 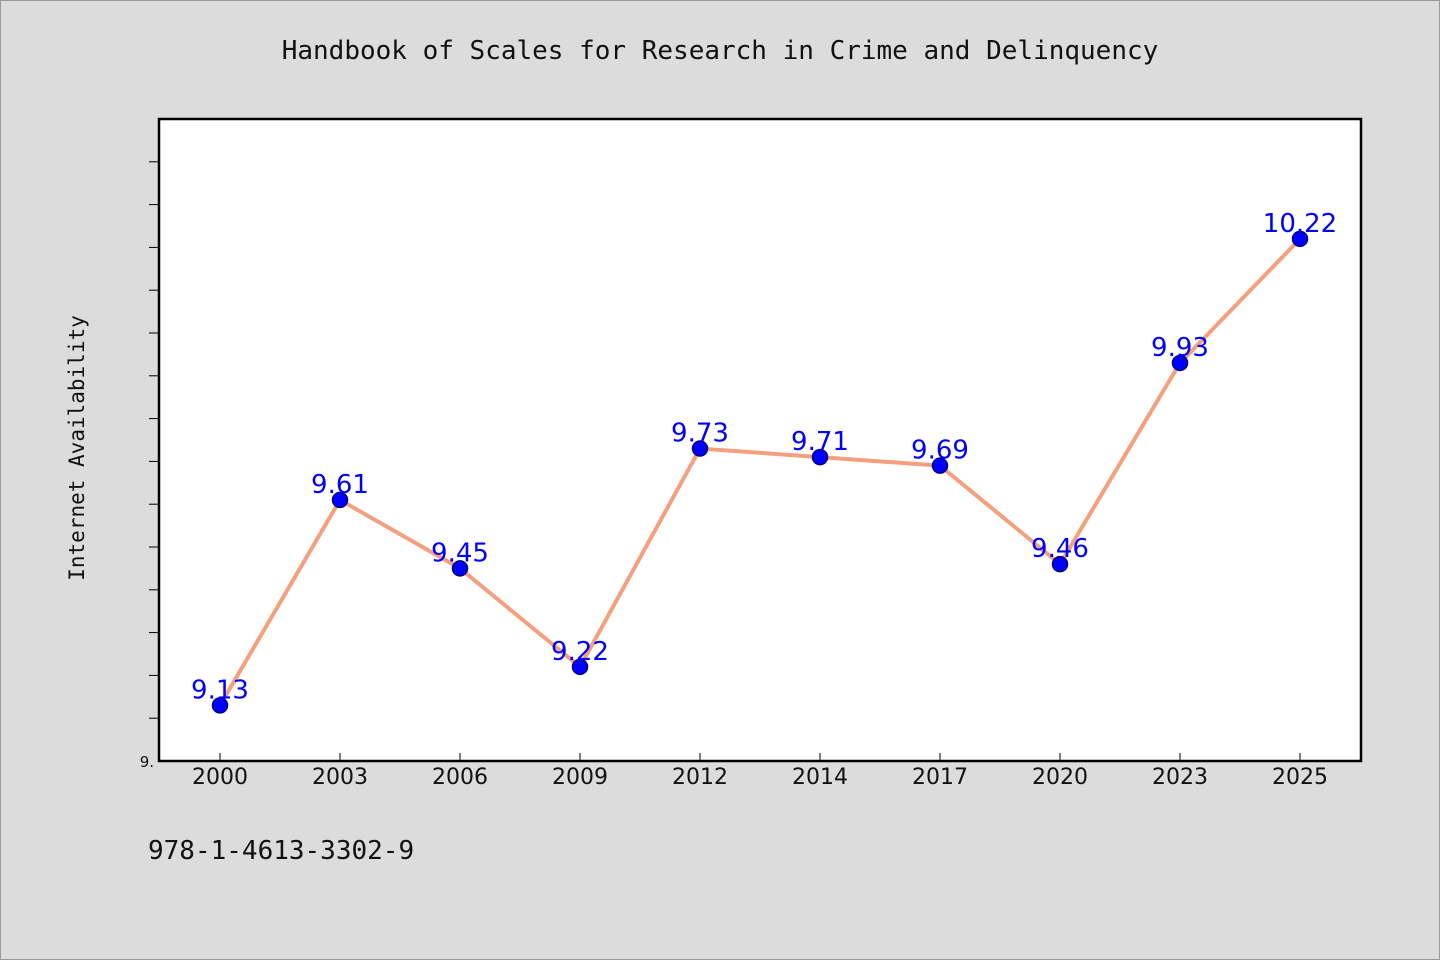 I want to click on data-point-label: 10.22, so click(x=1300, y=224).